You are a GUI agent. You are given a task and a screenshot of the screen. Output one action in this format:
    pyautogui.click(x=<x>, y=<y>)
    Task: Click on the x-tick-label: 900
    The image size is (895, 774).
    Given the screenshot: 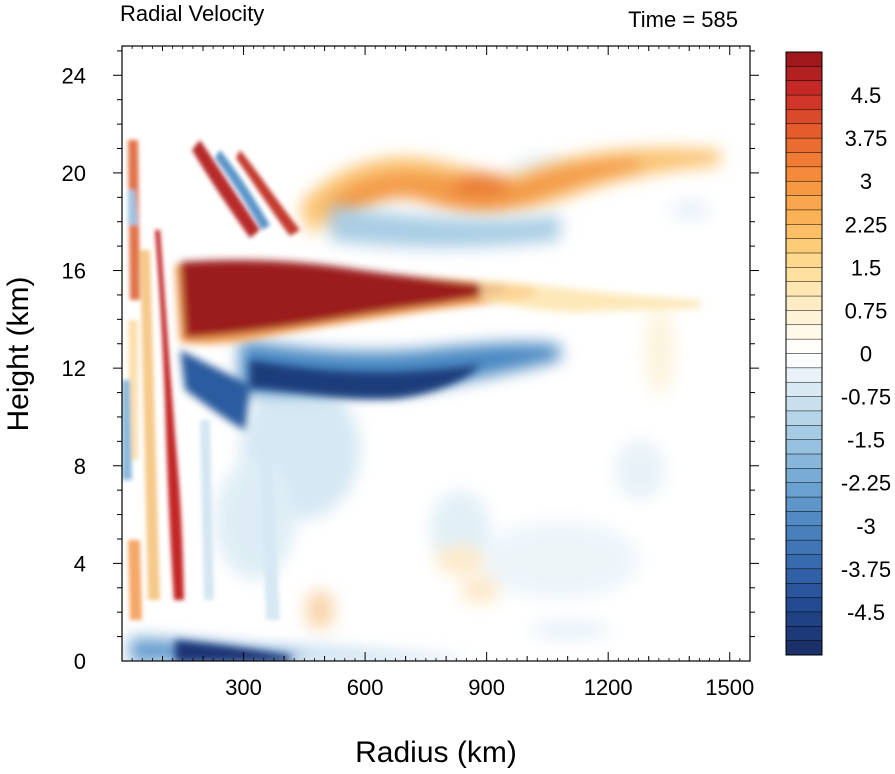 What is the action you would take?
    pyautogui.click(x=486, y=687)
    